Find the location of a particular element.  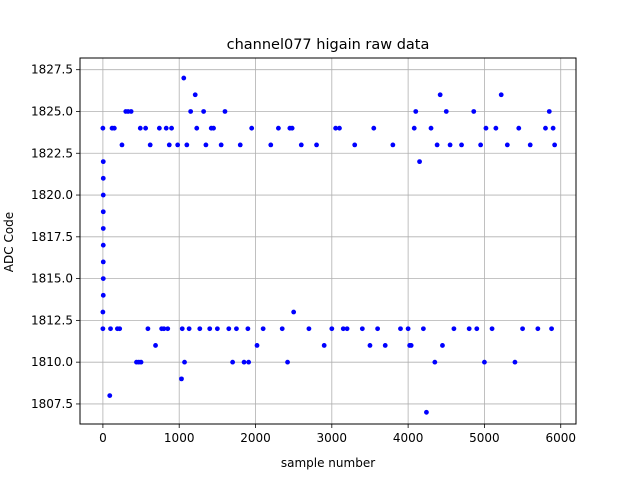

x-tick-label: 6000 is located at coordinates (560, 438).